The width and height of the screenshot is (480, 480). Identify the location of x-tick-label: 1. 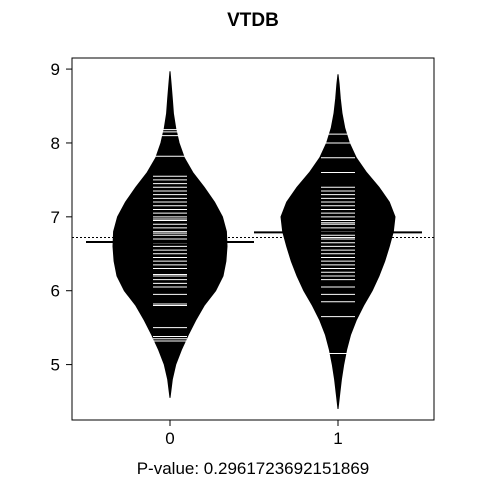
(337, 438).